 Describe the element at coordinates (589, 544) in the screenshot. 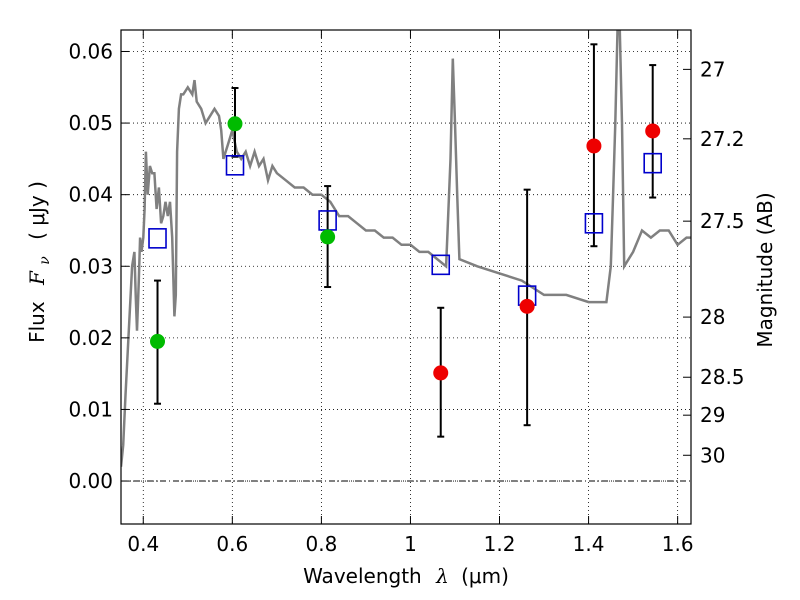

I see `x-tick-label: 1.4` at that location.